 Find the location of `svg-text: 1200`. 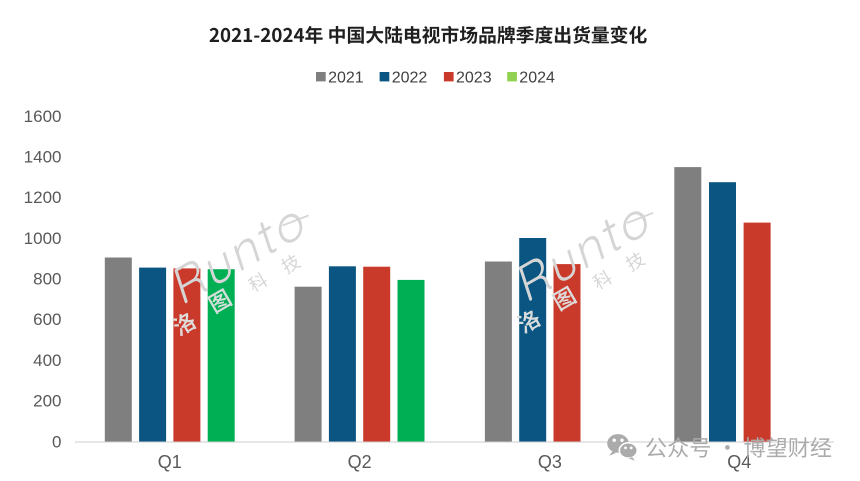

svg-text: 1200 is located at coordinates (43, 197).